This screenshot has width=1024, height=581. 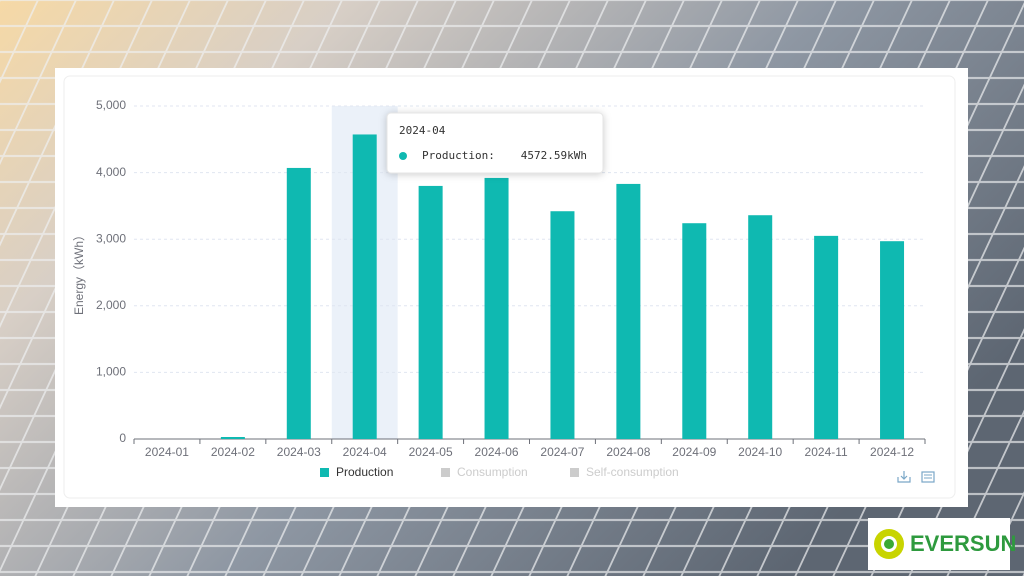 What do you see at coordinates (299, 452) in the screenshot?
I see `x-tick-label: 2024-03` at bounding box center [299, 452].